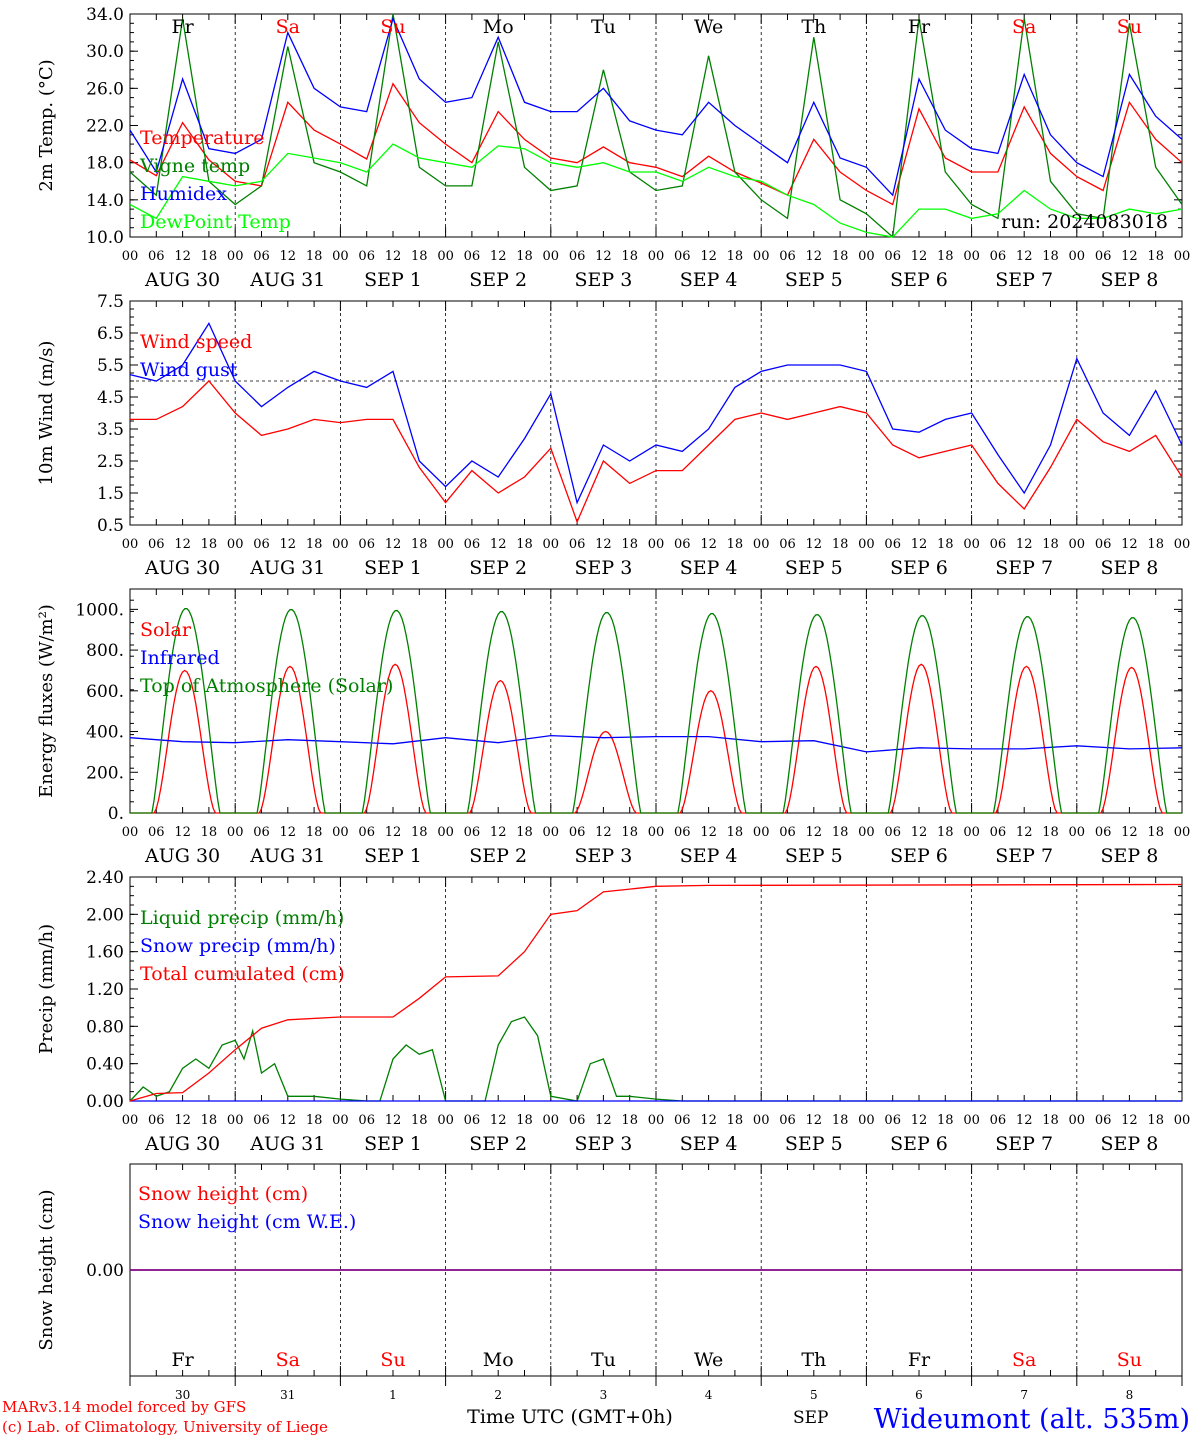 Image resolution: width=1194 pixels, height=1440 pixels. I want to click on date-label: SEP 2, so click(498, 856).